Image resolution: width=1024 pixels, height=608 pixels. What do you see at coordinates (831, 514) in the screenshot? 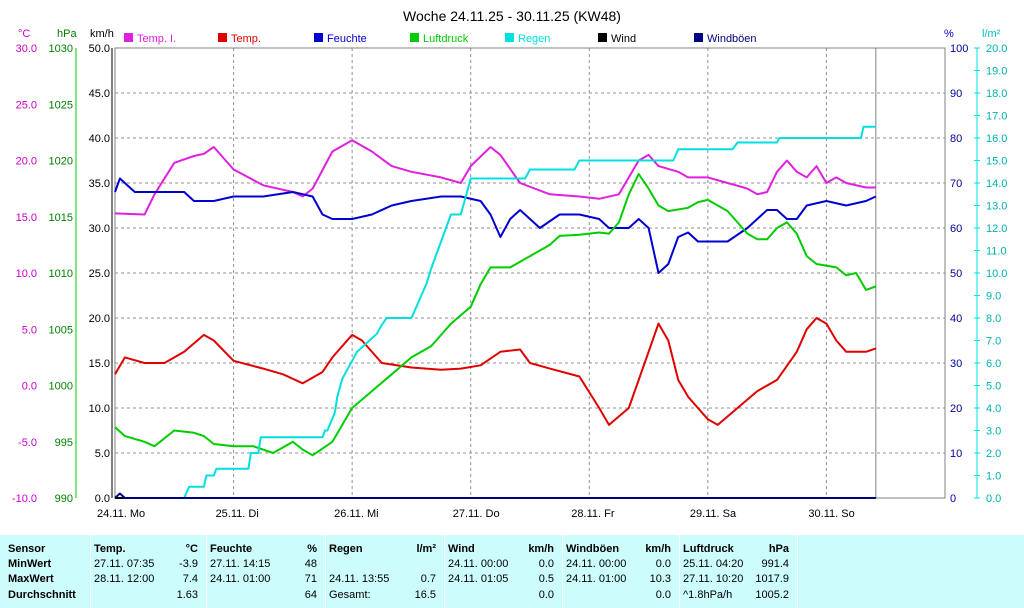
I see `x-axis-label: 30.11. So` at bounding box center [831, 514].